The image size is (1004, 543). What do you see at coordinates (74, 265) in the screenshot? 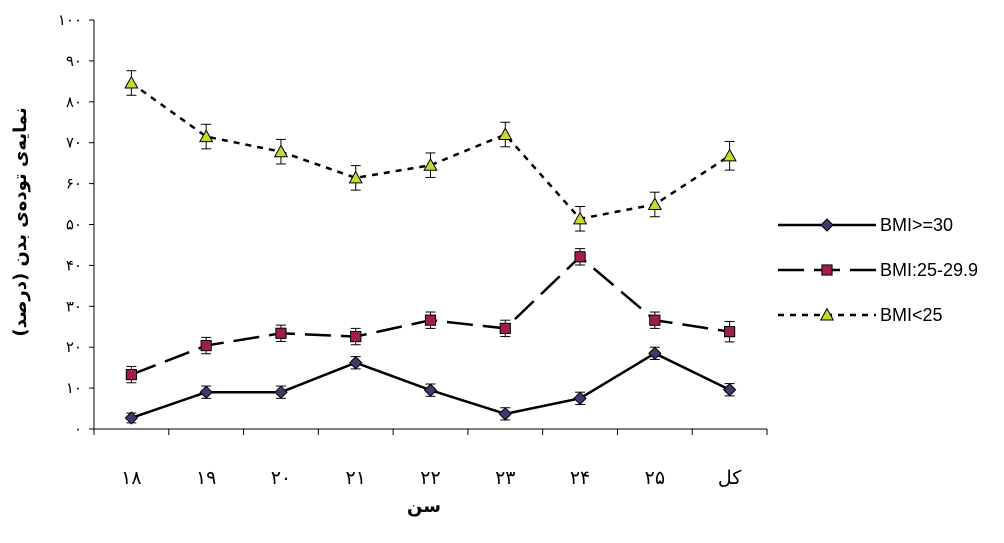
I see `y-tick-label: ۴۰` at bounding box center [74, 265].